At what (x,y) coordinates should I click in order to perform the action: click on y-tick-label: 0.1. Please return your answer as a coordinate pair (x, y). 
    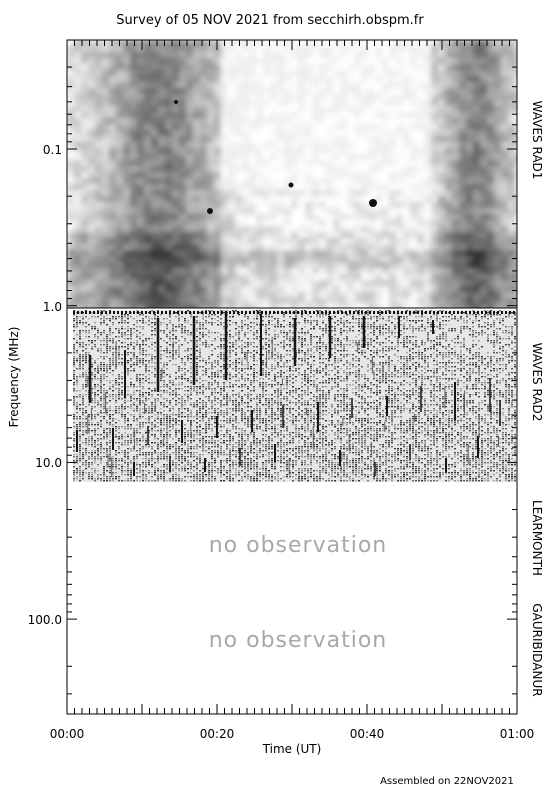
    Looking at the image, I should click on (52, 150).